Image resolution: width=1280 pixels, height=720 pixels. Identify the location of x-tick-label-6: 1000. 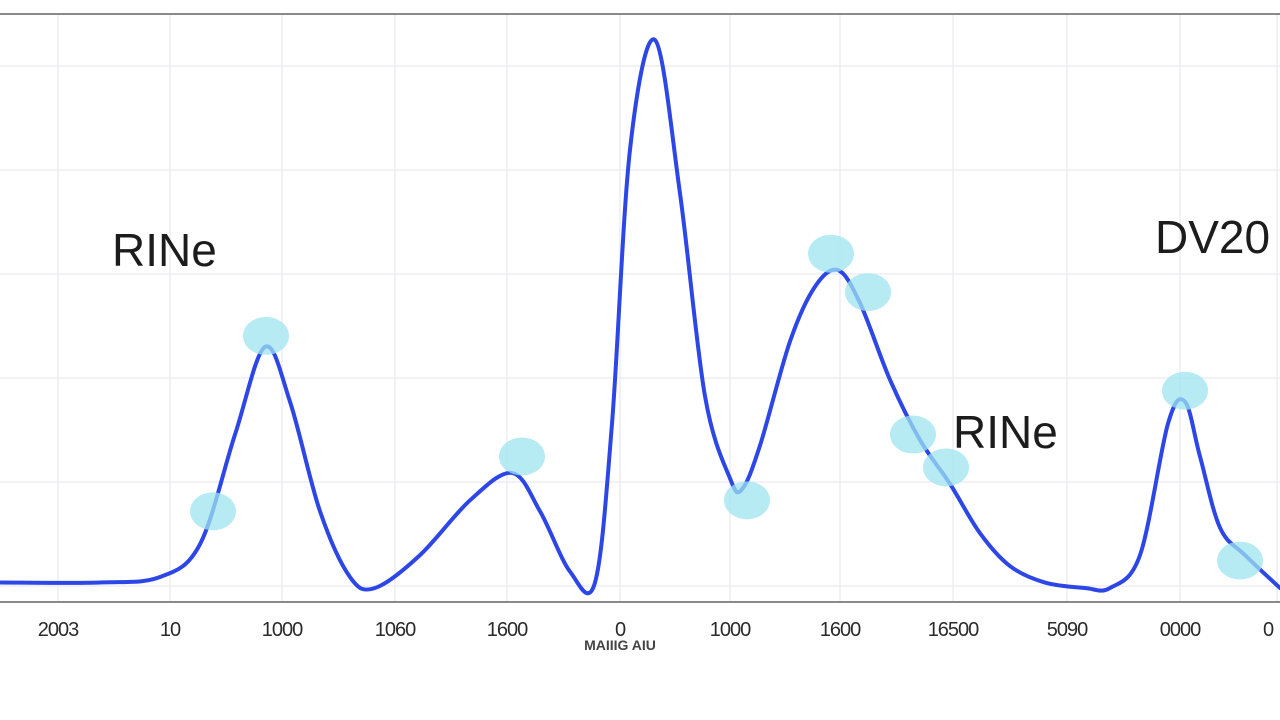
(730, 630).